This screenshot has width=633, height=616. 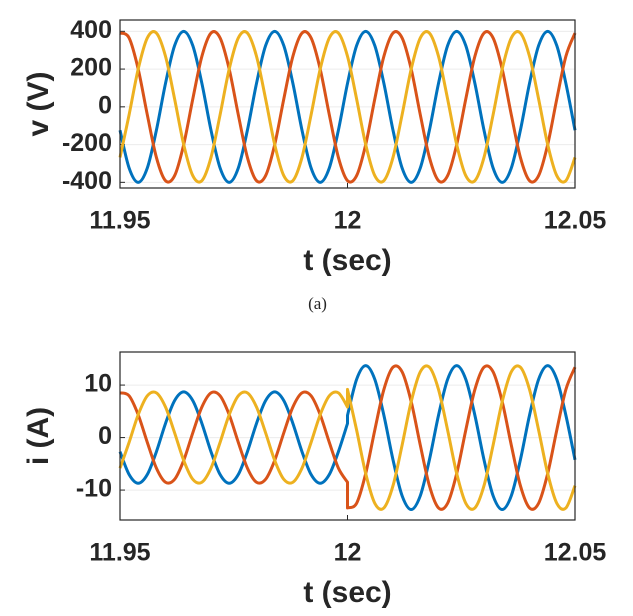 I want to click on y-axis-label: v (V), so click(x=38, y=103).